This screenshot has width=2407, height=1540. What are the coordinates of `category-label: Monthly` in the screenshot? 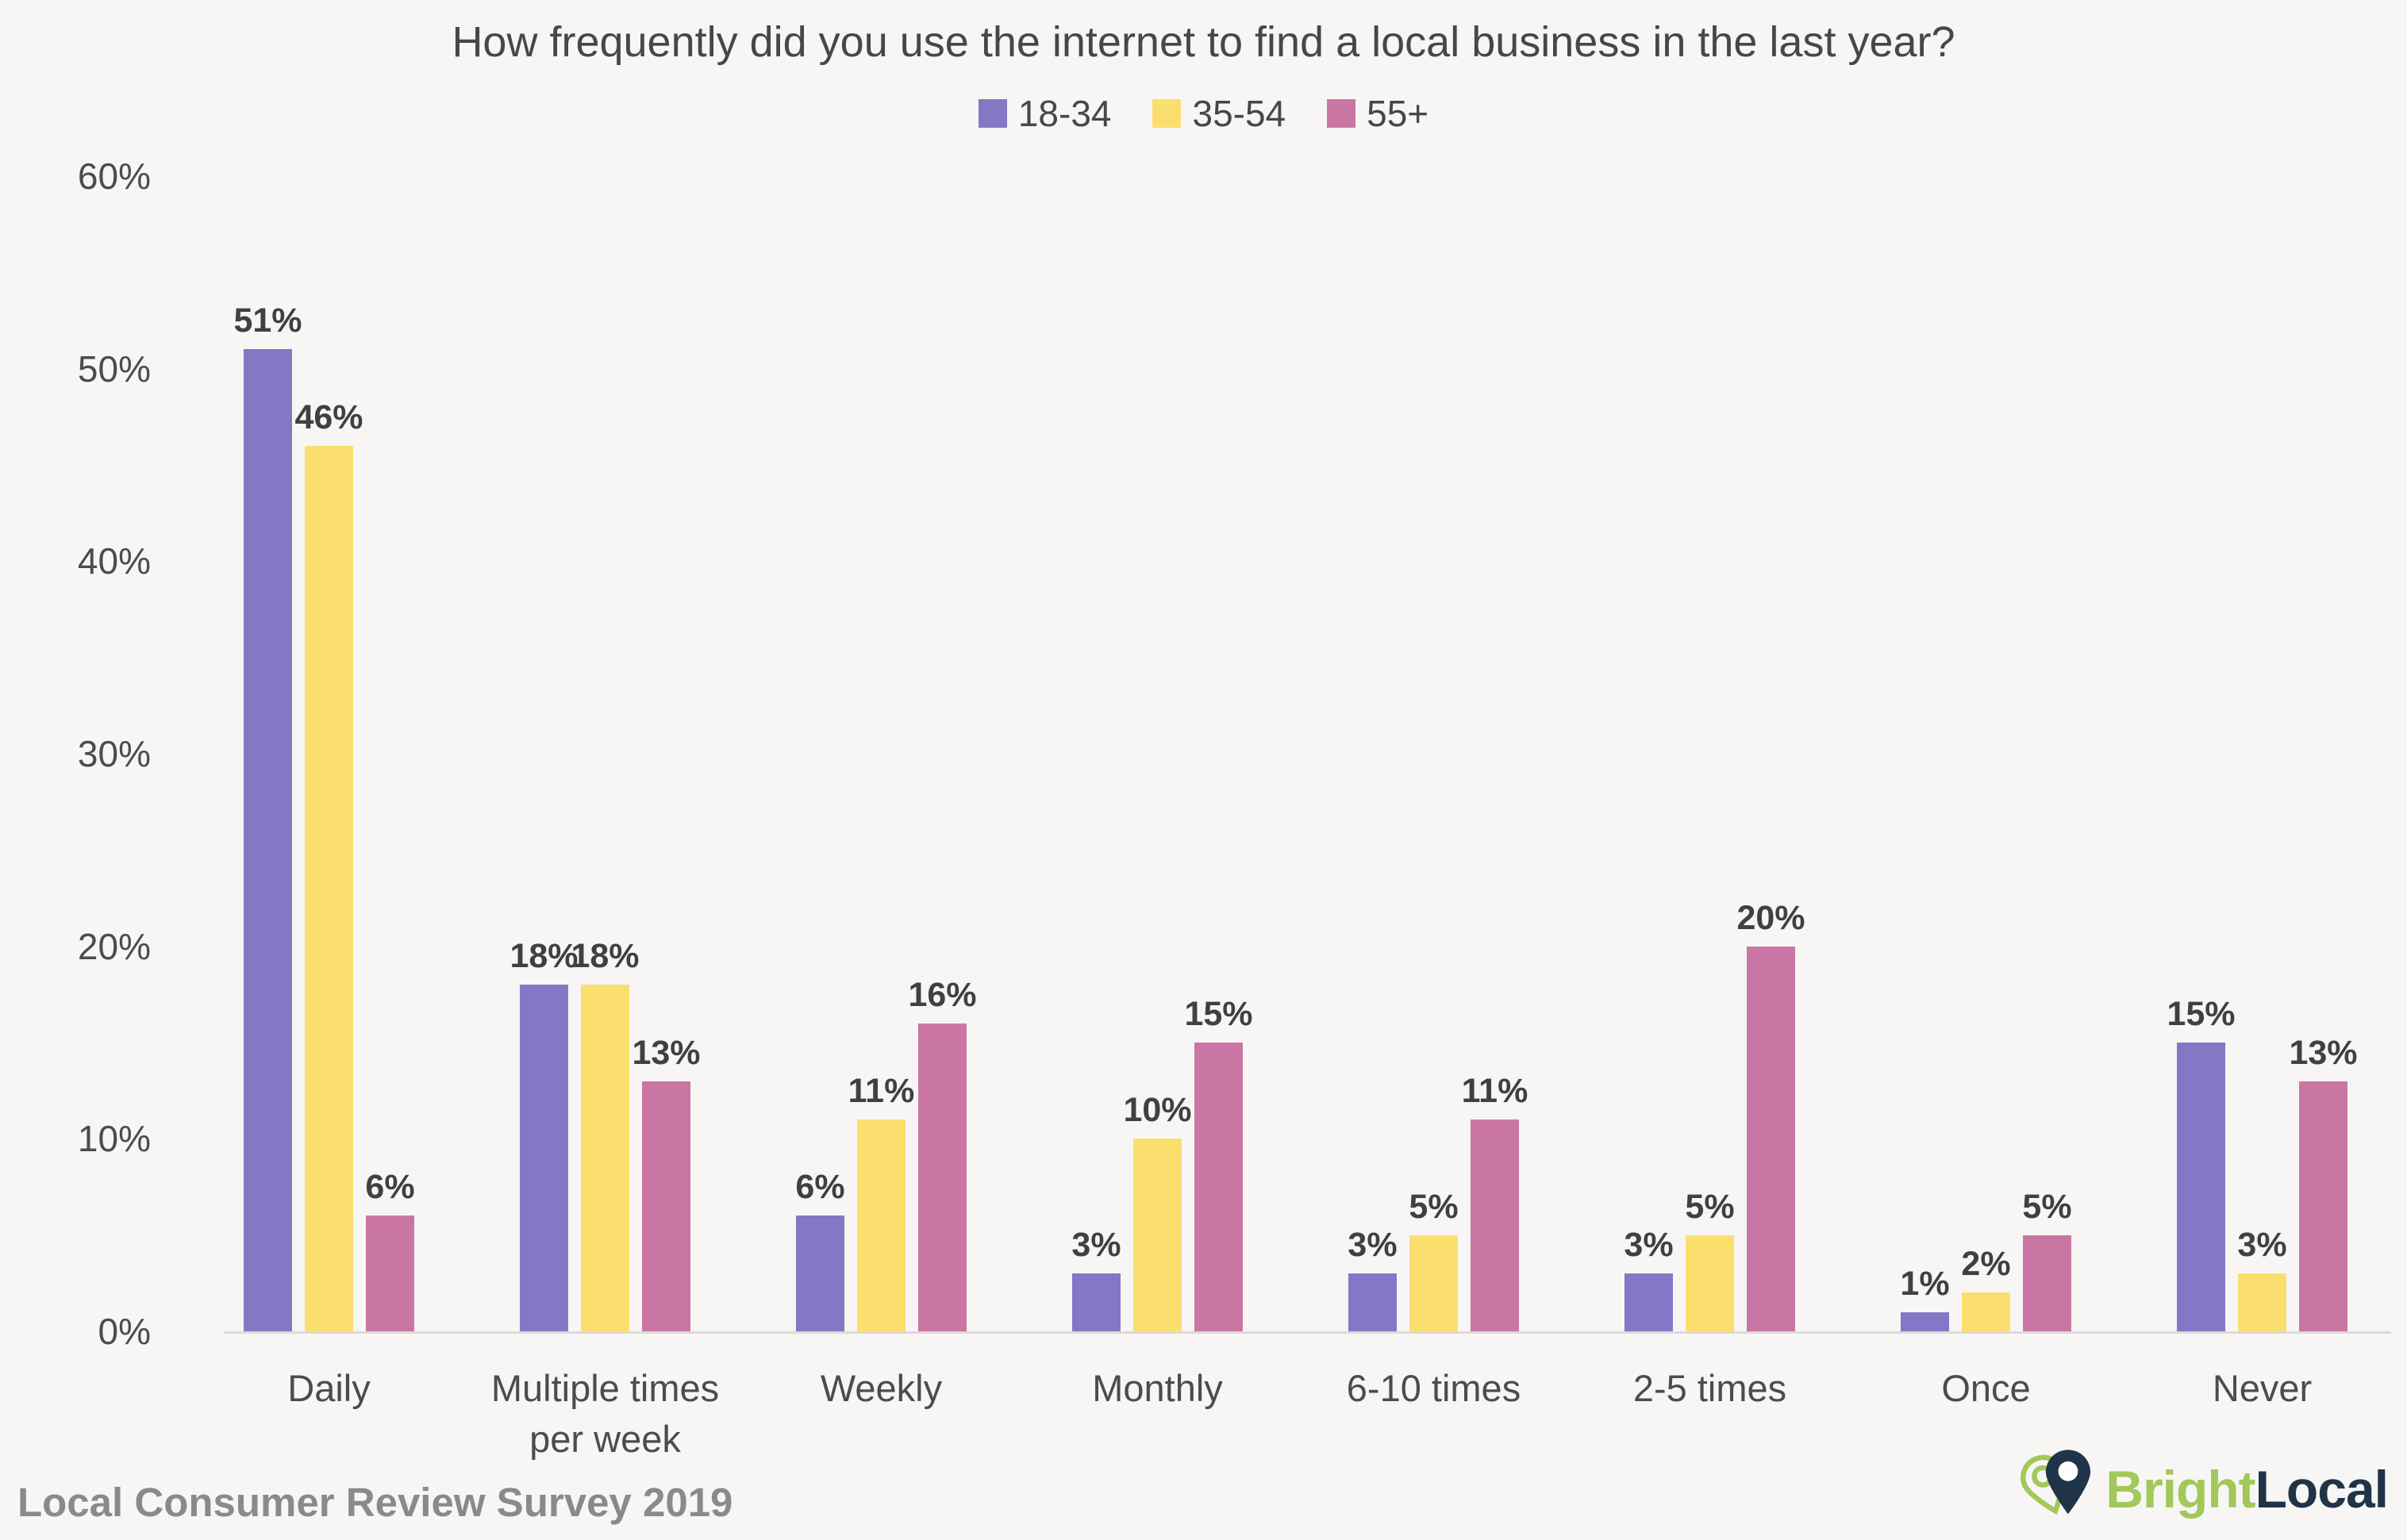 It's located at (1157, 1388).